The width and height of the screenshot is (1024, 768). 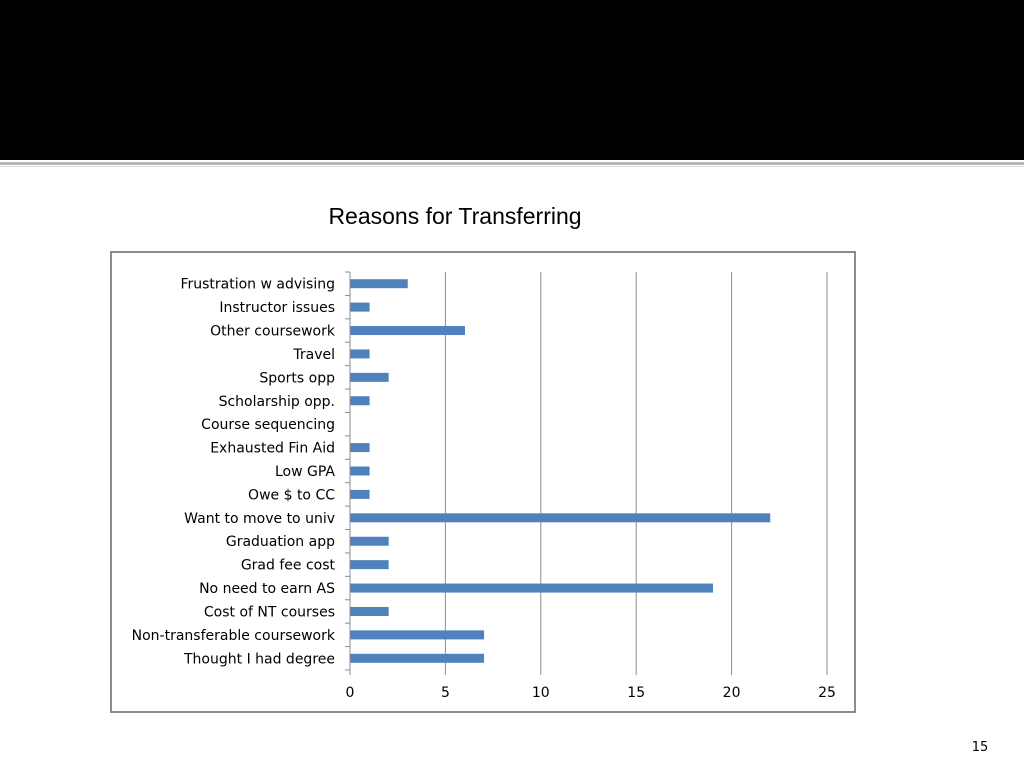 What do you see at coordinates (827, 693) in the screenshot?
I see `x-tick-label: 25` at bounding box center [827, 693].